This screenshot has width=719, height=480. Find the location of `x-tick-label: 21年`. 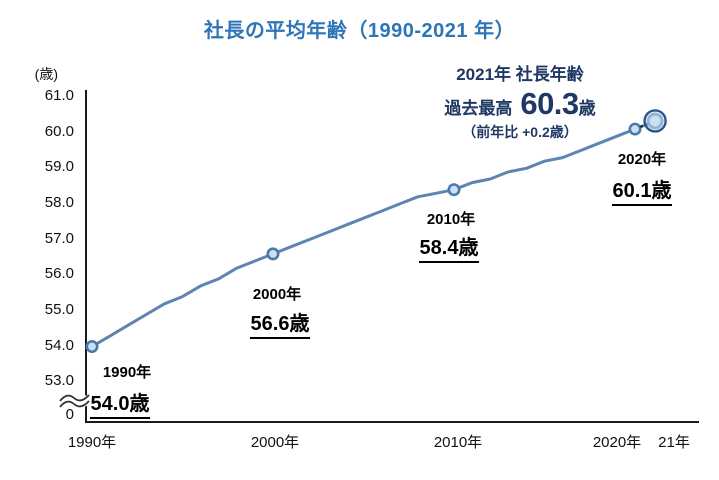

x-tick-label: 21年 is located at coordinates (674, 442).